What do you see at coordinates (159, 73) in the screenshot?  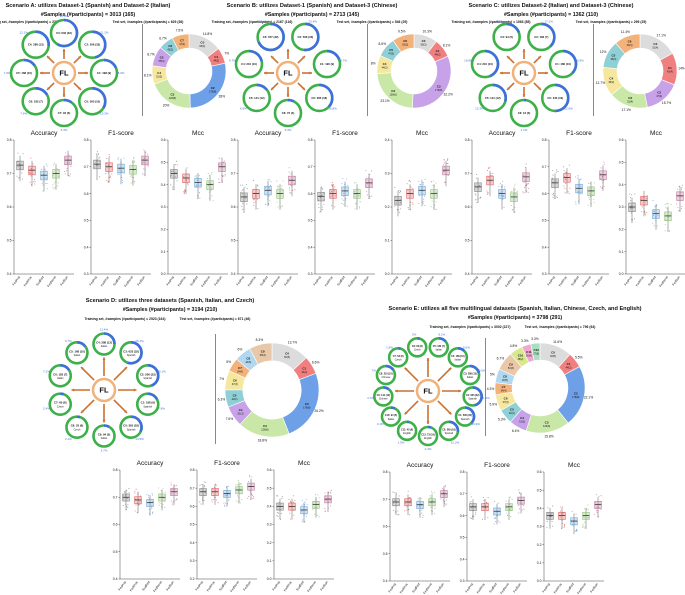 I see `donut-slice-label: C4` at bounding box center [159, 73].